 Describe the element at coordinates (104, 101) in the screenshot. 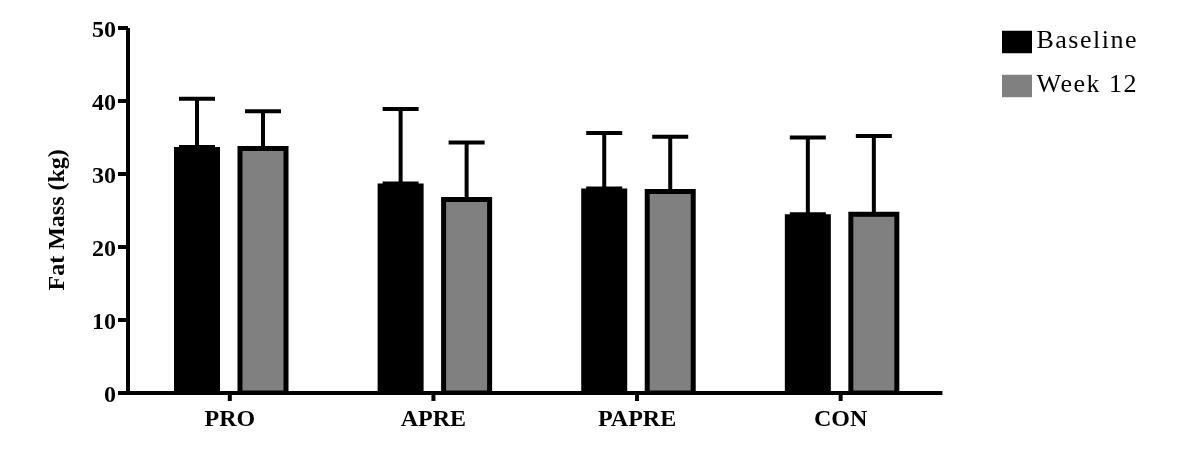

I see `y-tick-label: 40` at that location.